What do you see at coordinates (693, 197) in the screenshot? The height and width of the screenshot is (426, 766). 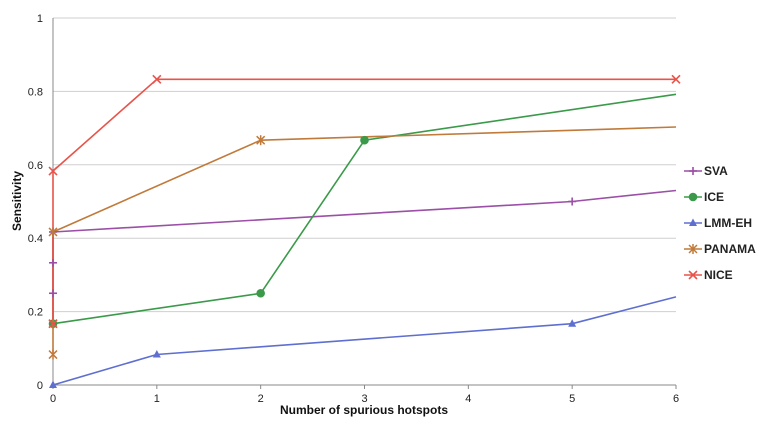 I see `legend-marker-ice` at bounding box center [693, 197].